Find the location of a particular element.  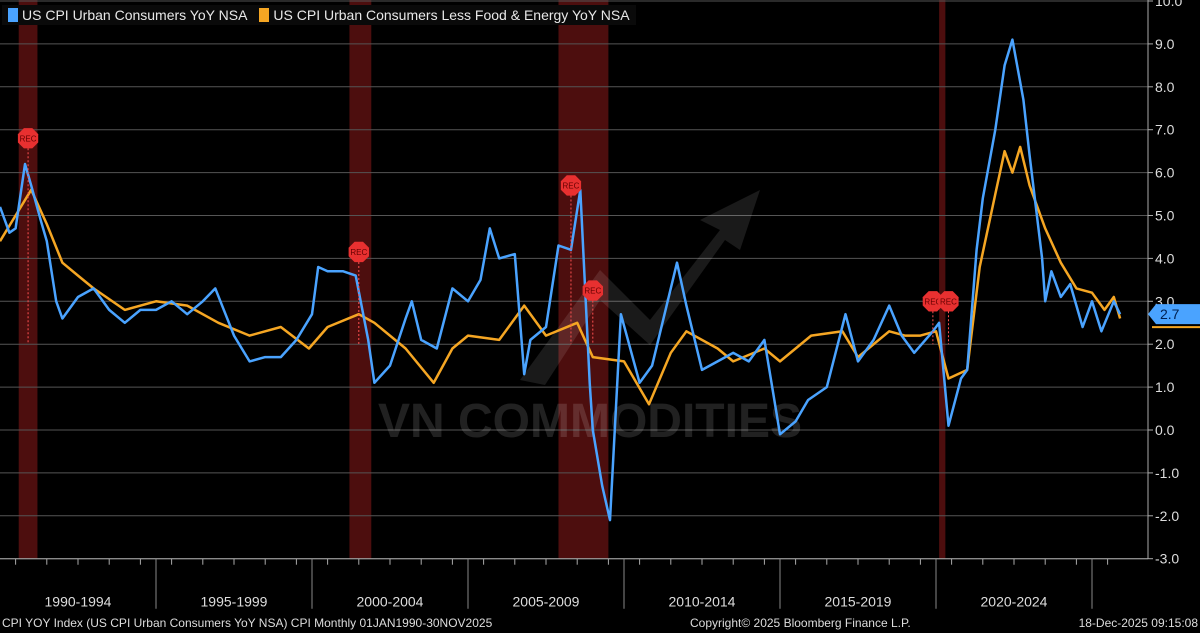

x-tick-label: 2015-2019 is located at coordinates (858, 602).